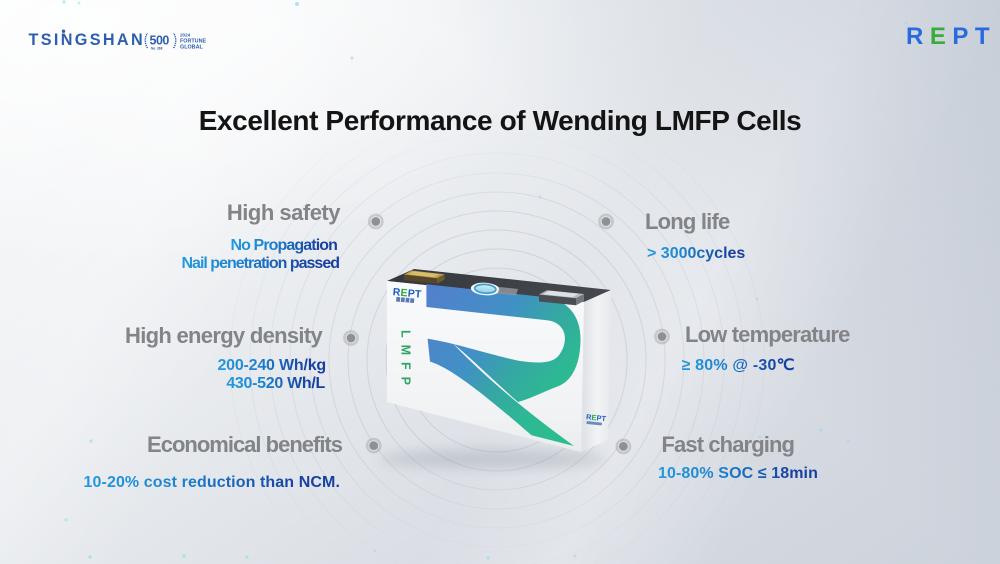 Image resolution: width=1000 pixels, height=564 pixels. I want to click on svg-text: GLOBAL, so click(191, 48).